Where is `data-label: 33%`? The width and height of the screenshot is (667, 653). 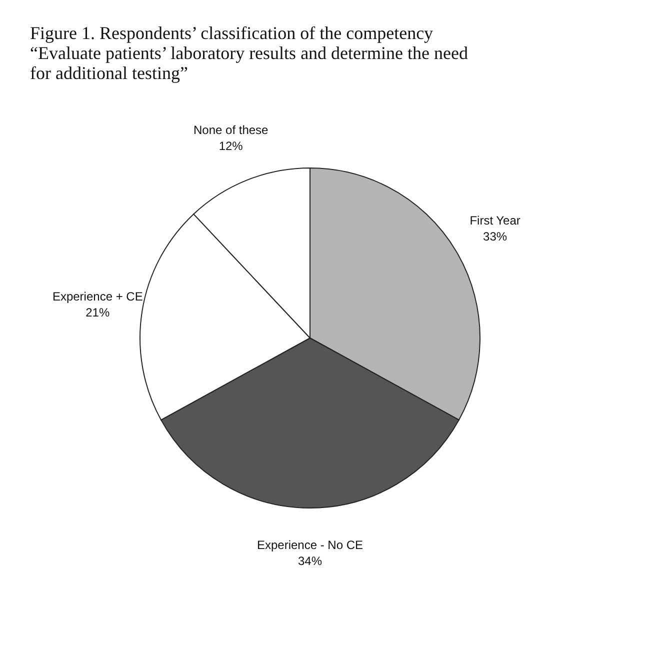 data-label: 33% is located at coordinates (495, 237).